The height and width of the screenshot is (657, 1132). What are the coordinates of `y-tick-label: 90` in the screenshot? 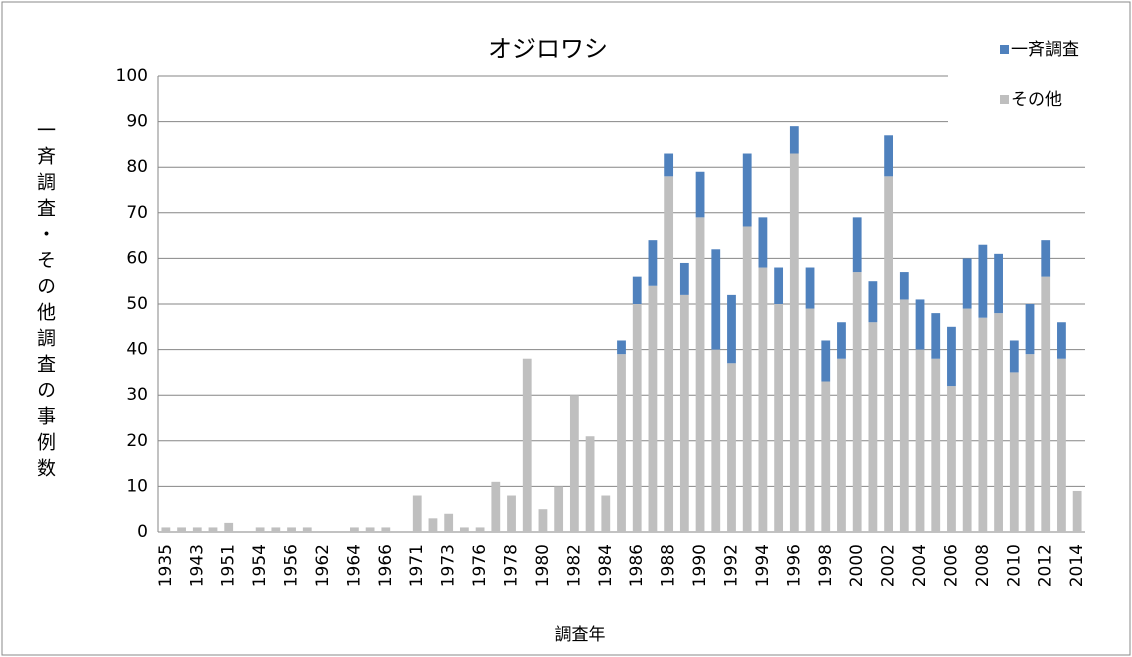 It's located at (137, 122).